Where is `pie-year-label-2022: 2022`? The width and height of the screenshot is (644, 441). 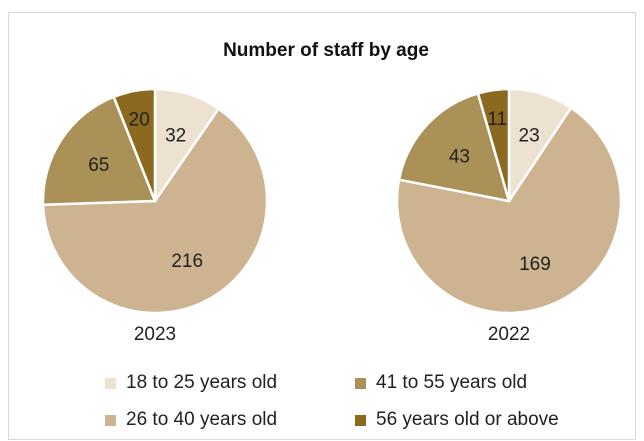
pie-year-label-2022: 2022 is located at coordinates (509, 334).